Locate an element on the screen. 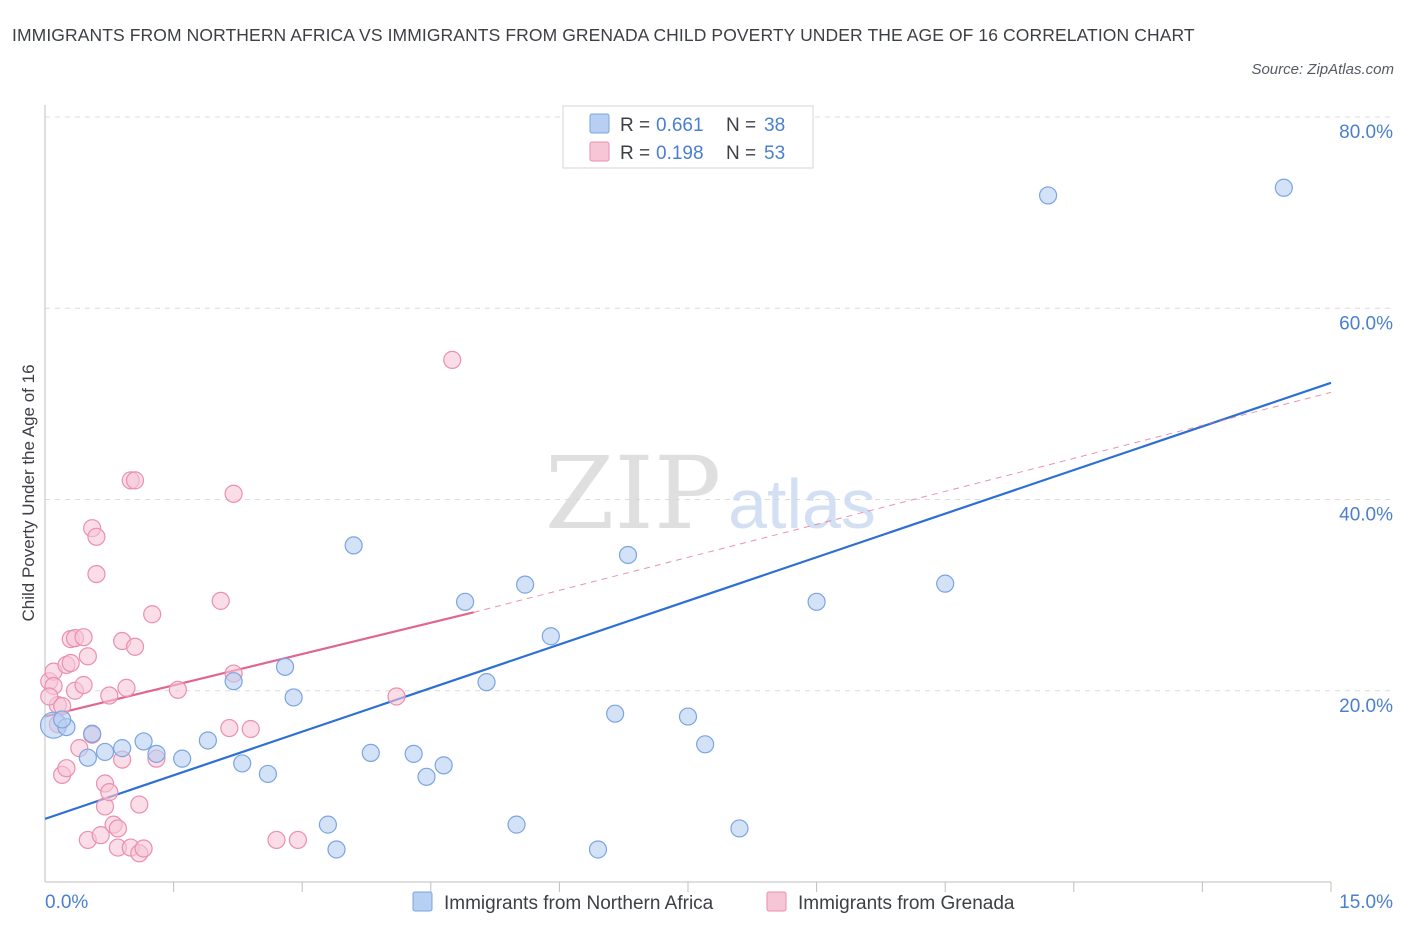  bottom-legend-label-blue: Immigrants from Northern Africa is located at coordinates (579, 903).